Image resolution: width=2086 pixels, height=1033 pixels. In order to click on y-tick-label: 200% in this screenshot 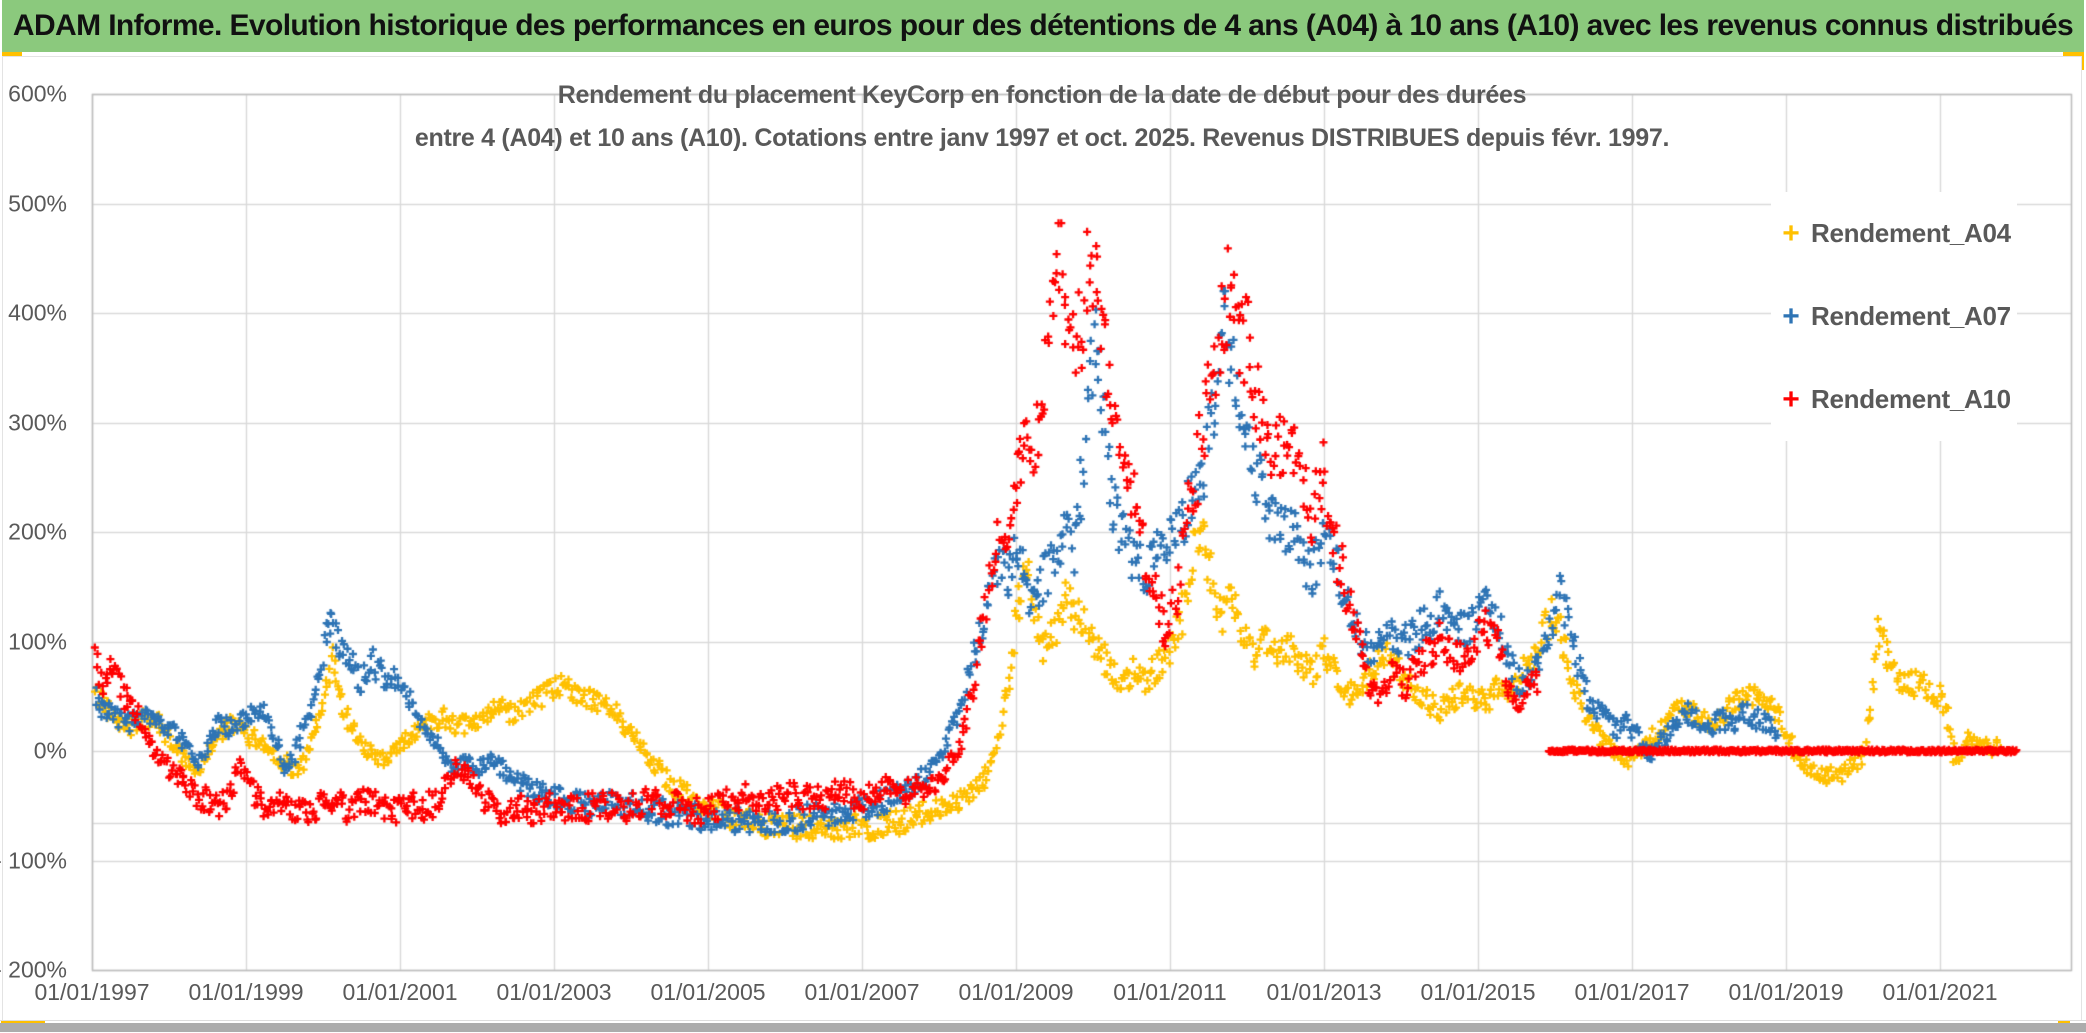, I will do `click(37, 531)`.